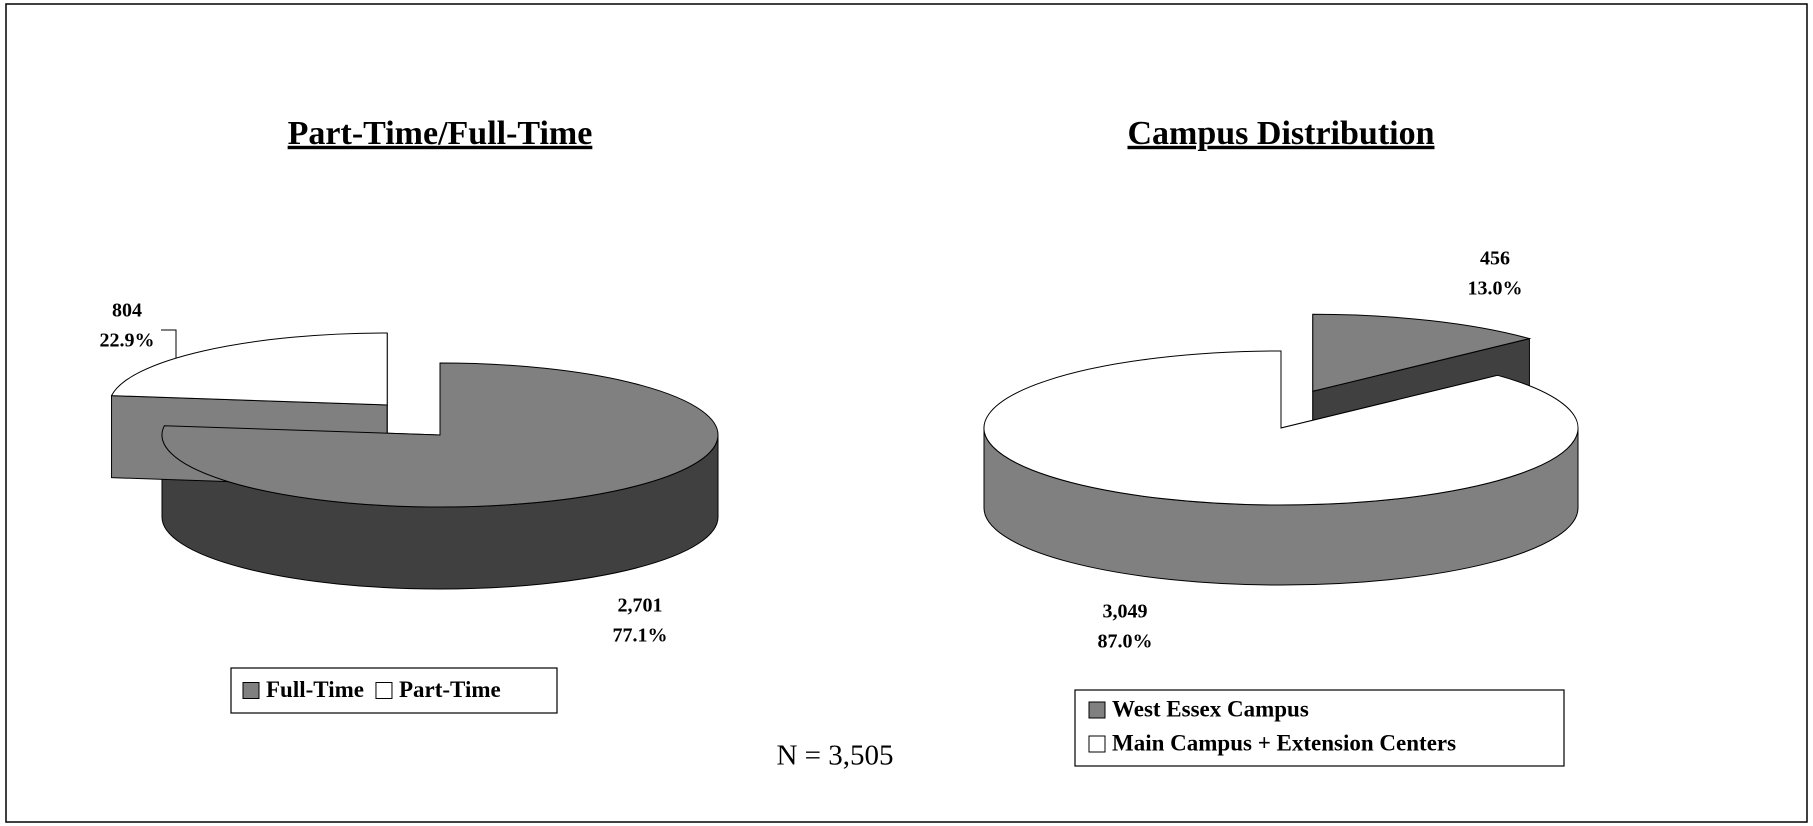 This screenshot has width=1813, height=826. I want to click on data-label-count: 456, so click(1495, 259).